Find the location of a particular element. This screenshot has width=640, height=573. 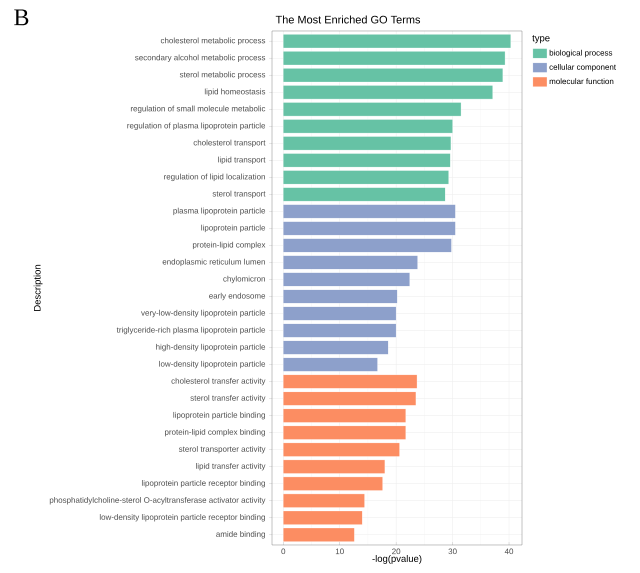

legend-title: type is located at coordinates (541, 39).